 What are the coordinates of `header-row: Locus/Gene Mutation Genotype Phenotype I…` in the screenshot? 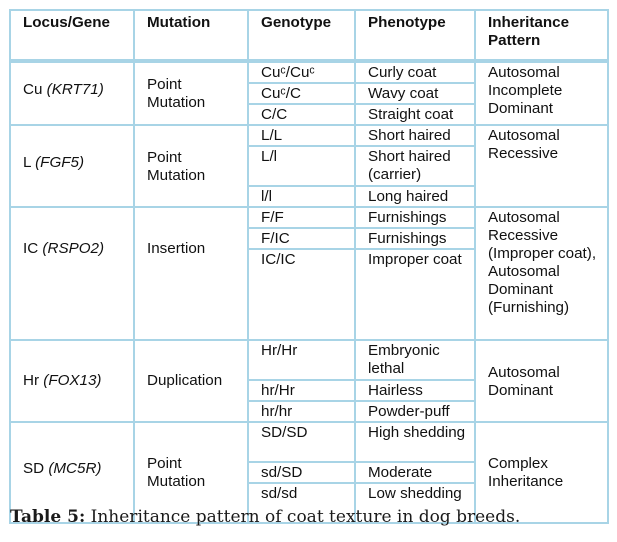 It's located at (309, 36).